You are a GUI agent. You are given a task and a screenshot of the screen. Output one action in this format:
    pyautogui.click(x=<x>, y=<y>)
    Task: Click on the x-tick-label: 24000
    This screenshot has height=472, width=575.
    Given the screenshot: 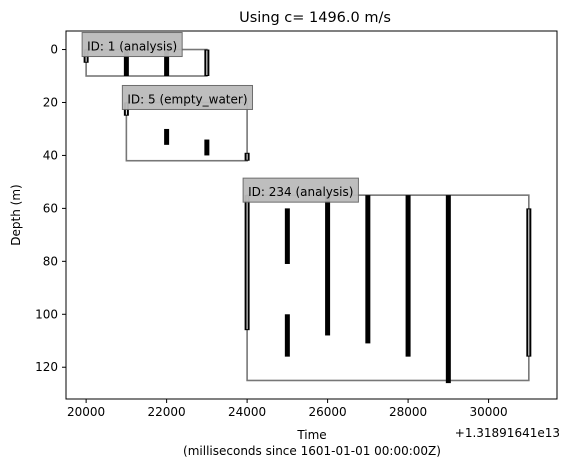 What is the action you would take?
    pyautogui.click(x=247, y=412)
    